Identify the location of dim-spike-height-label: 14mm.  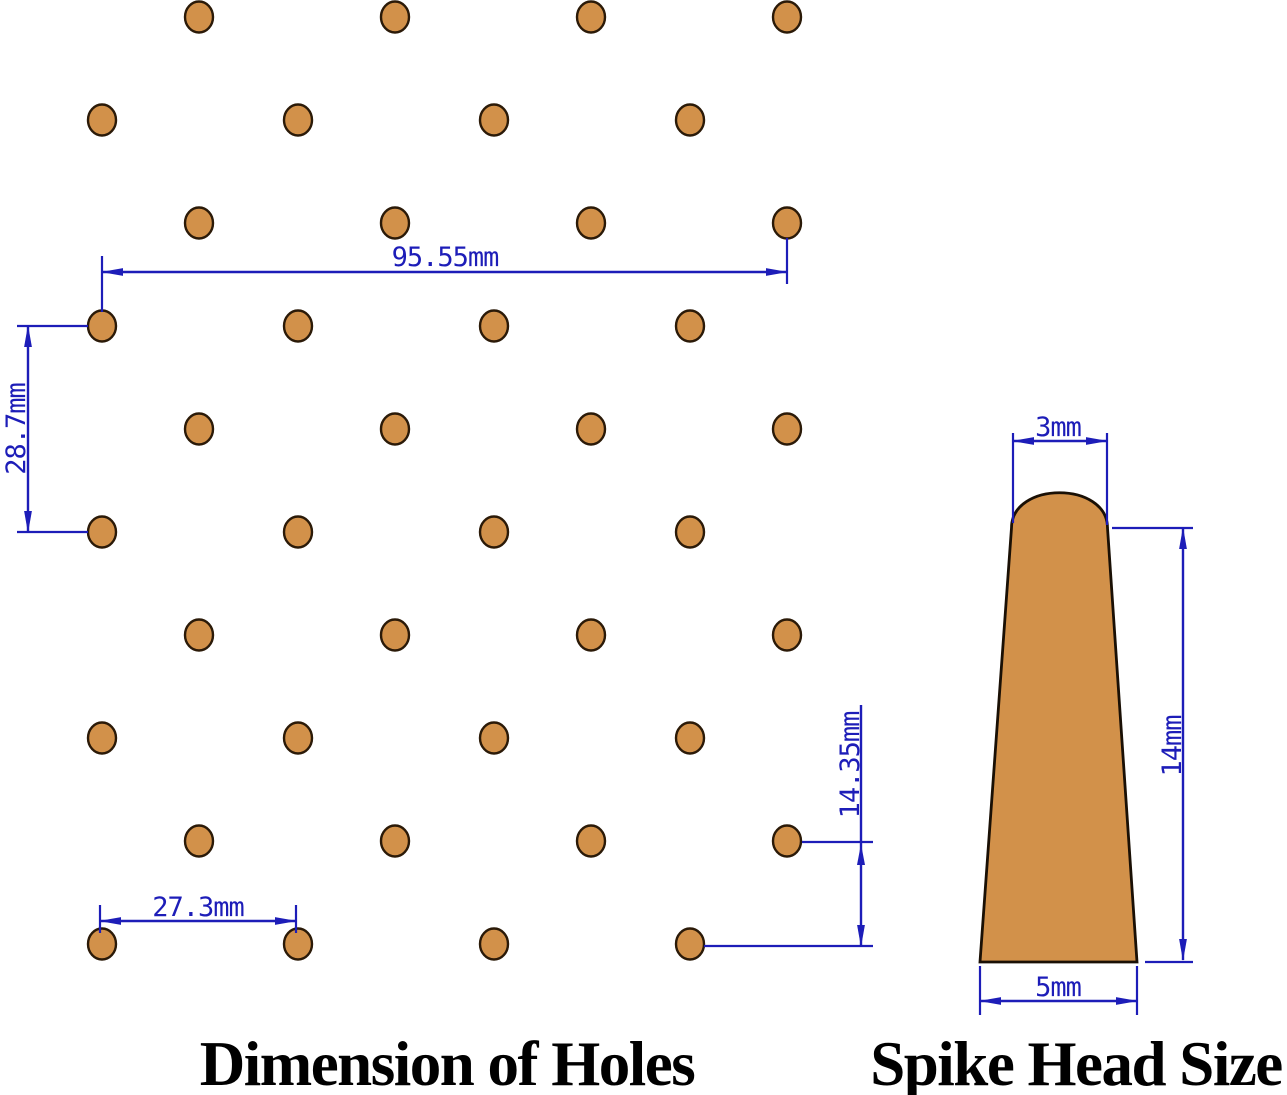
(1172, 745).